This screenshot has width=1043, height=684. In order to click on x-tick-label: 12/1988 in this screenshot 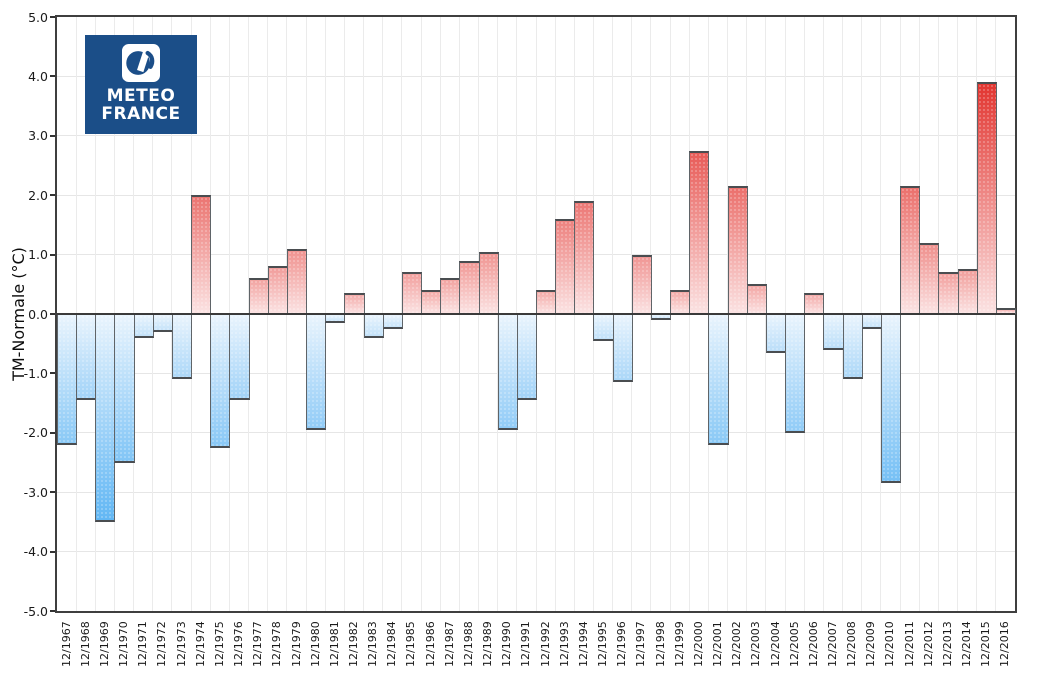, I will do `click(468, 644)`.